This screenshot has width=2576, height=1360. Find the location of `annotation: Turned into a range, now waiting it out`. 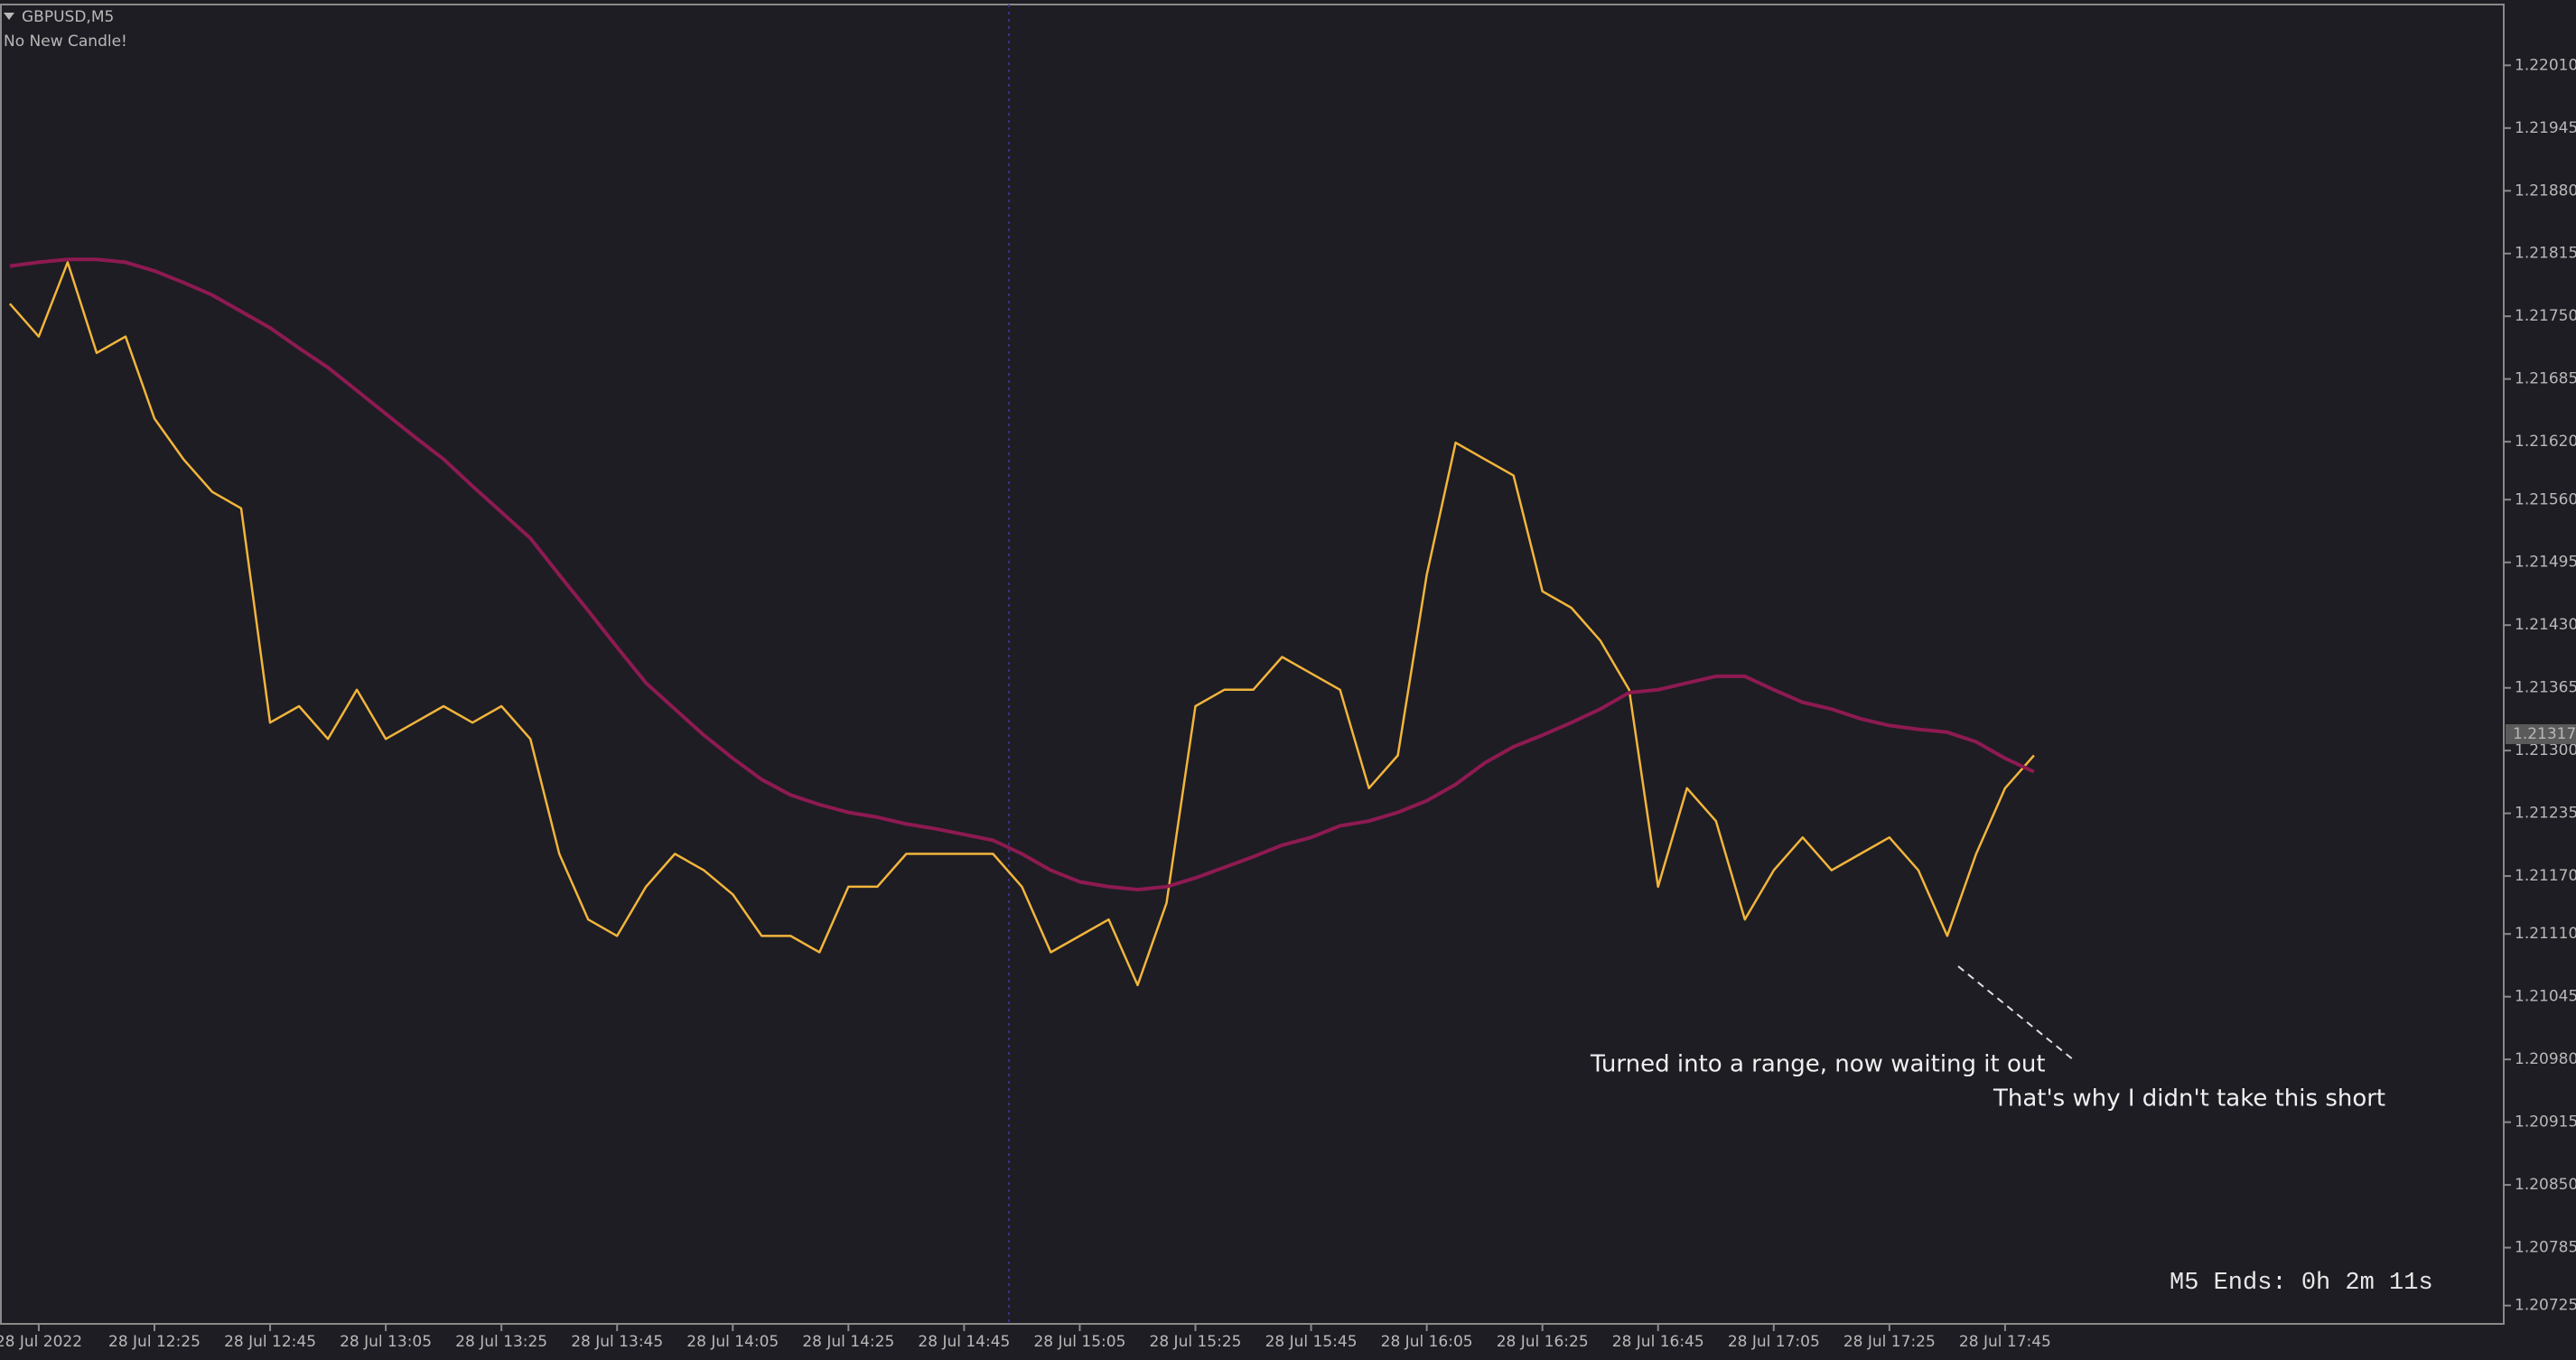

annotation: Turned into a range, now waiting it out is located at coordinates (1818, 1064).